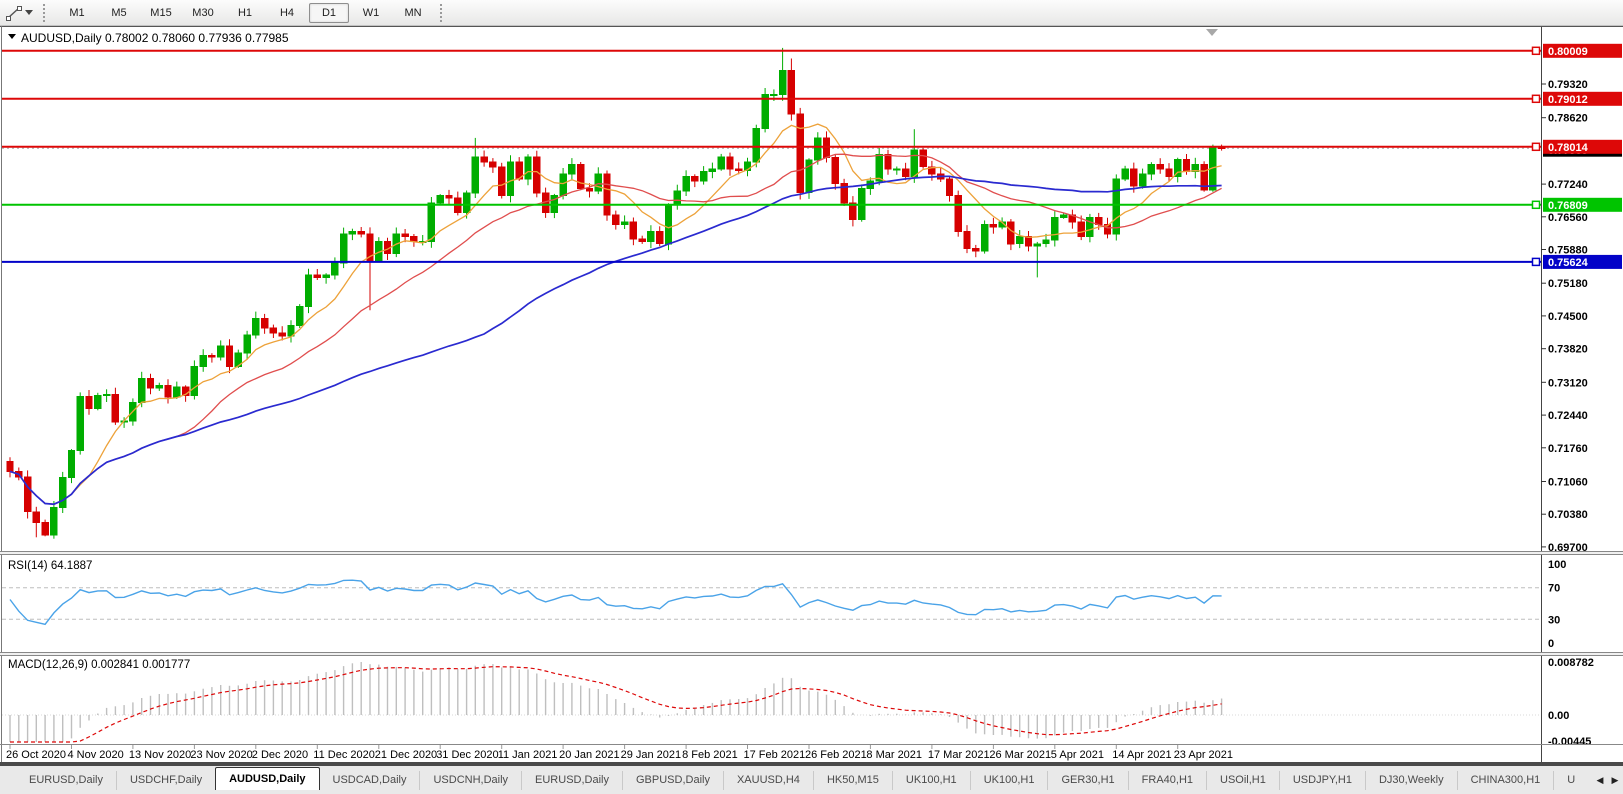 Image resolution: width=1623 pixels, height=794 pixels. Describe the element at coordinates (1568, 515) in the screenshot. I see `svg-text: 0.70380` at that location.